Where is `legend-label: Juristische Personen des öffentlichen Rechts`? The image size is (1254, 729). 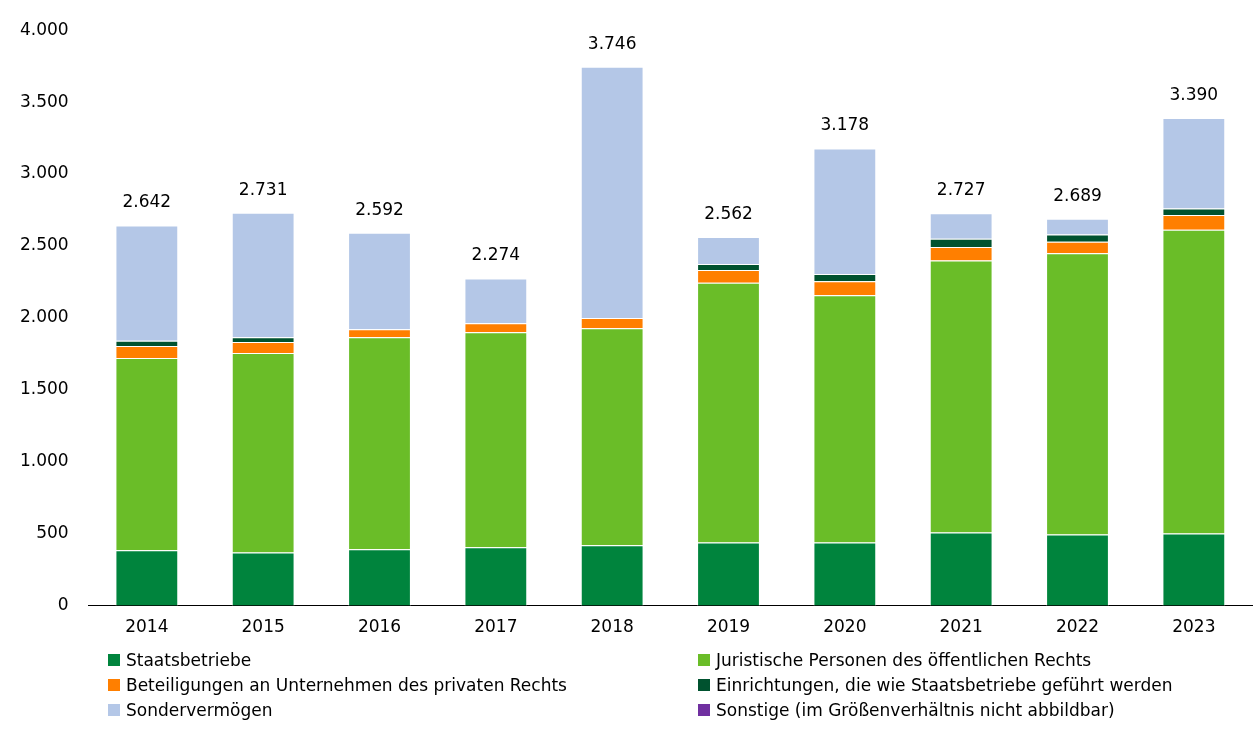 legend-label: Juristische Personen des öffentlichen Rechts is located at coordinates (904, 660).